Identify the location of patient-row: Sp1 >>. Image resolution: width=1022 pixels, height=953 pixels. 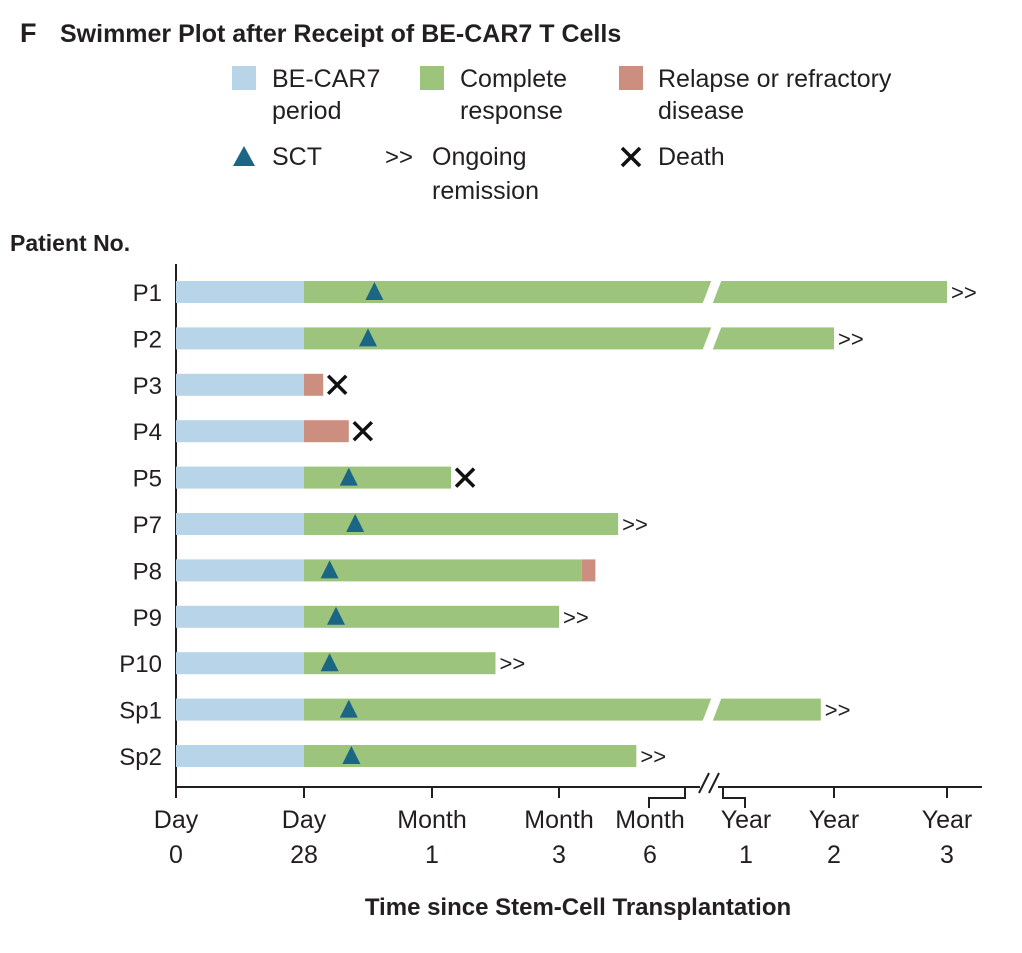
(485, 710).